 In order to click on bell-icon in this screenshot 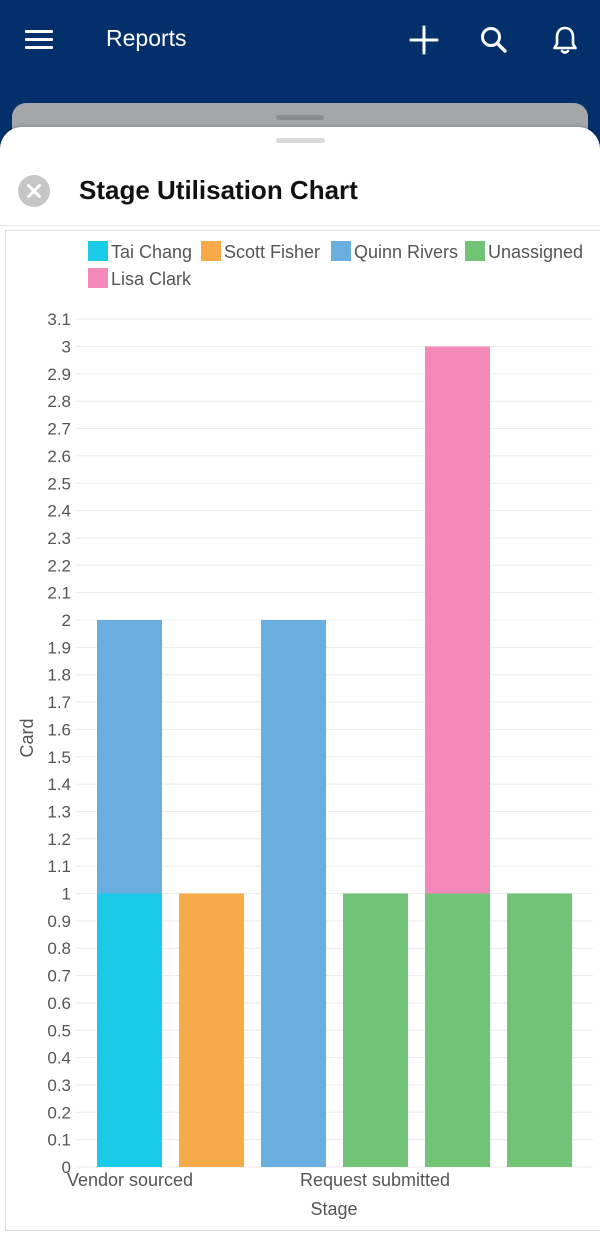, I will do `click(565, 40)`.